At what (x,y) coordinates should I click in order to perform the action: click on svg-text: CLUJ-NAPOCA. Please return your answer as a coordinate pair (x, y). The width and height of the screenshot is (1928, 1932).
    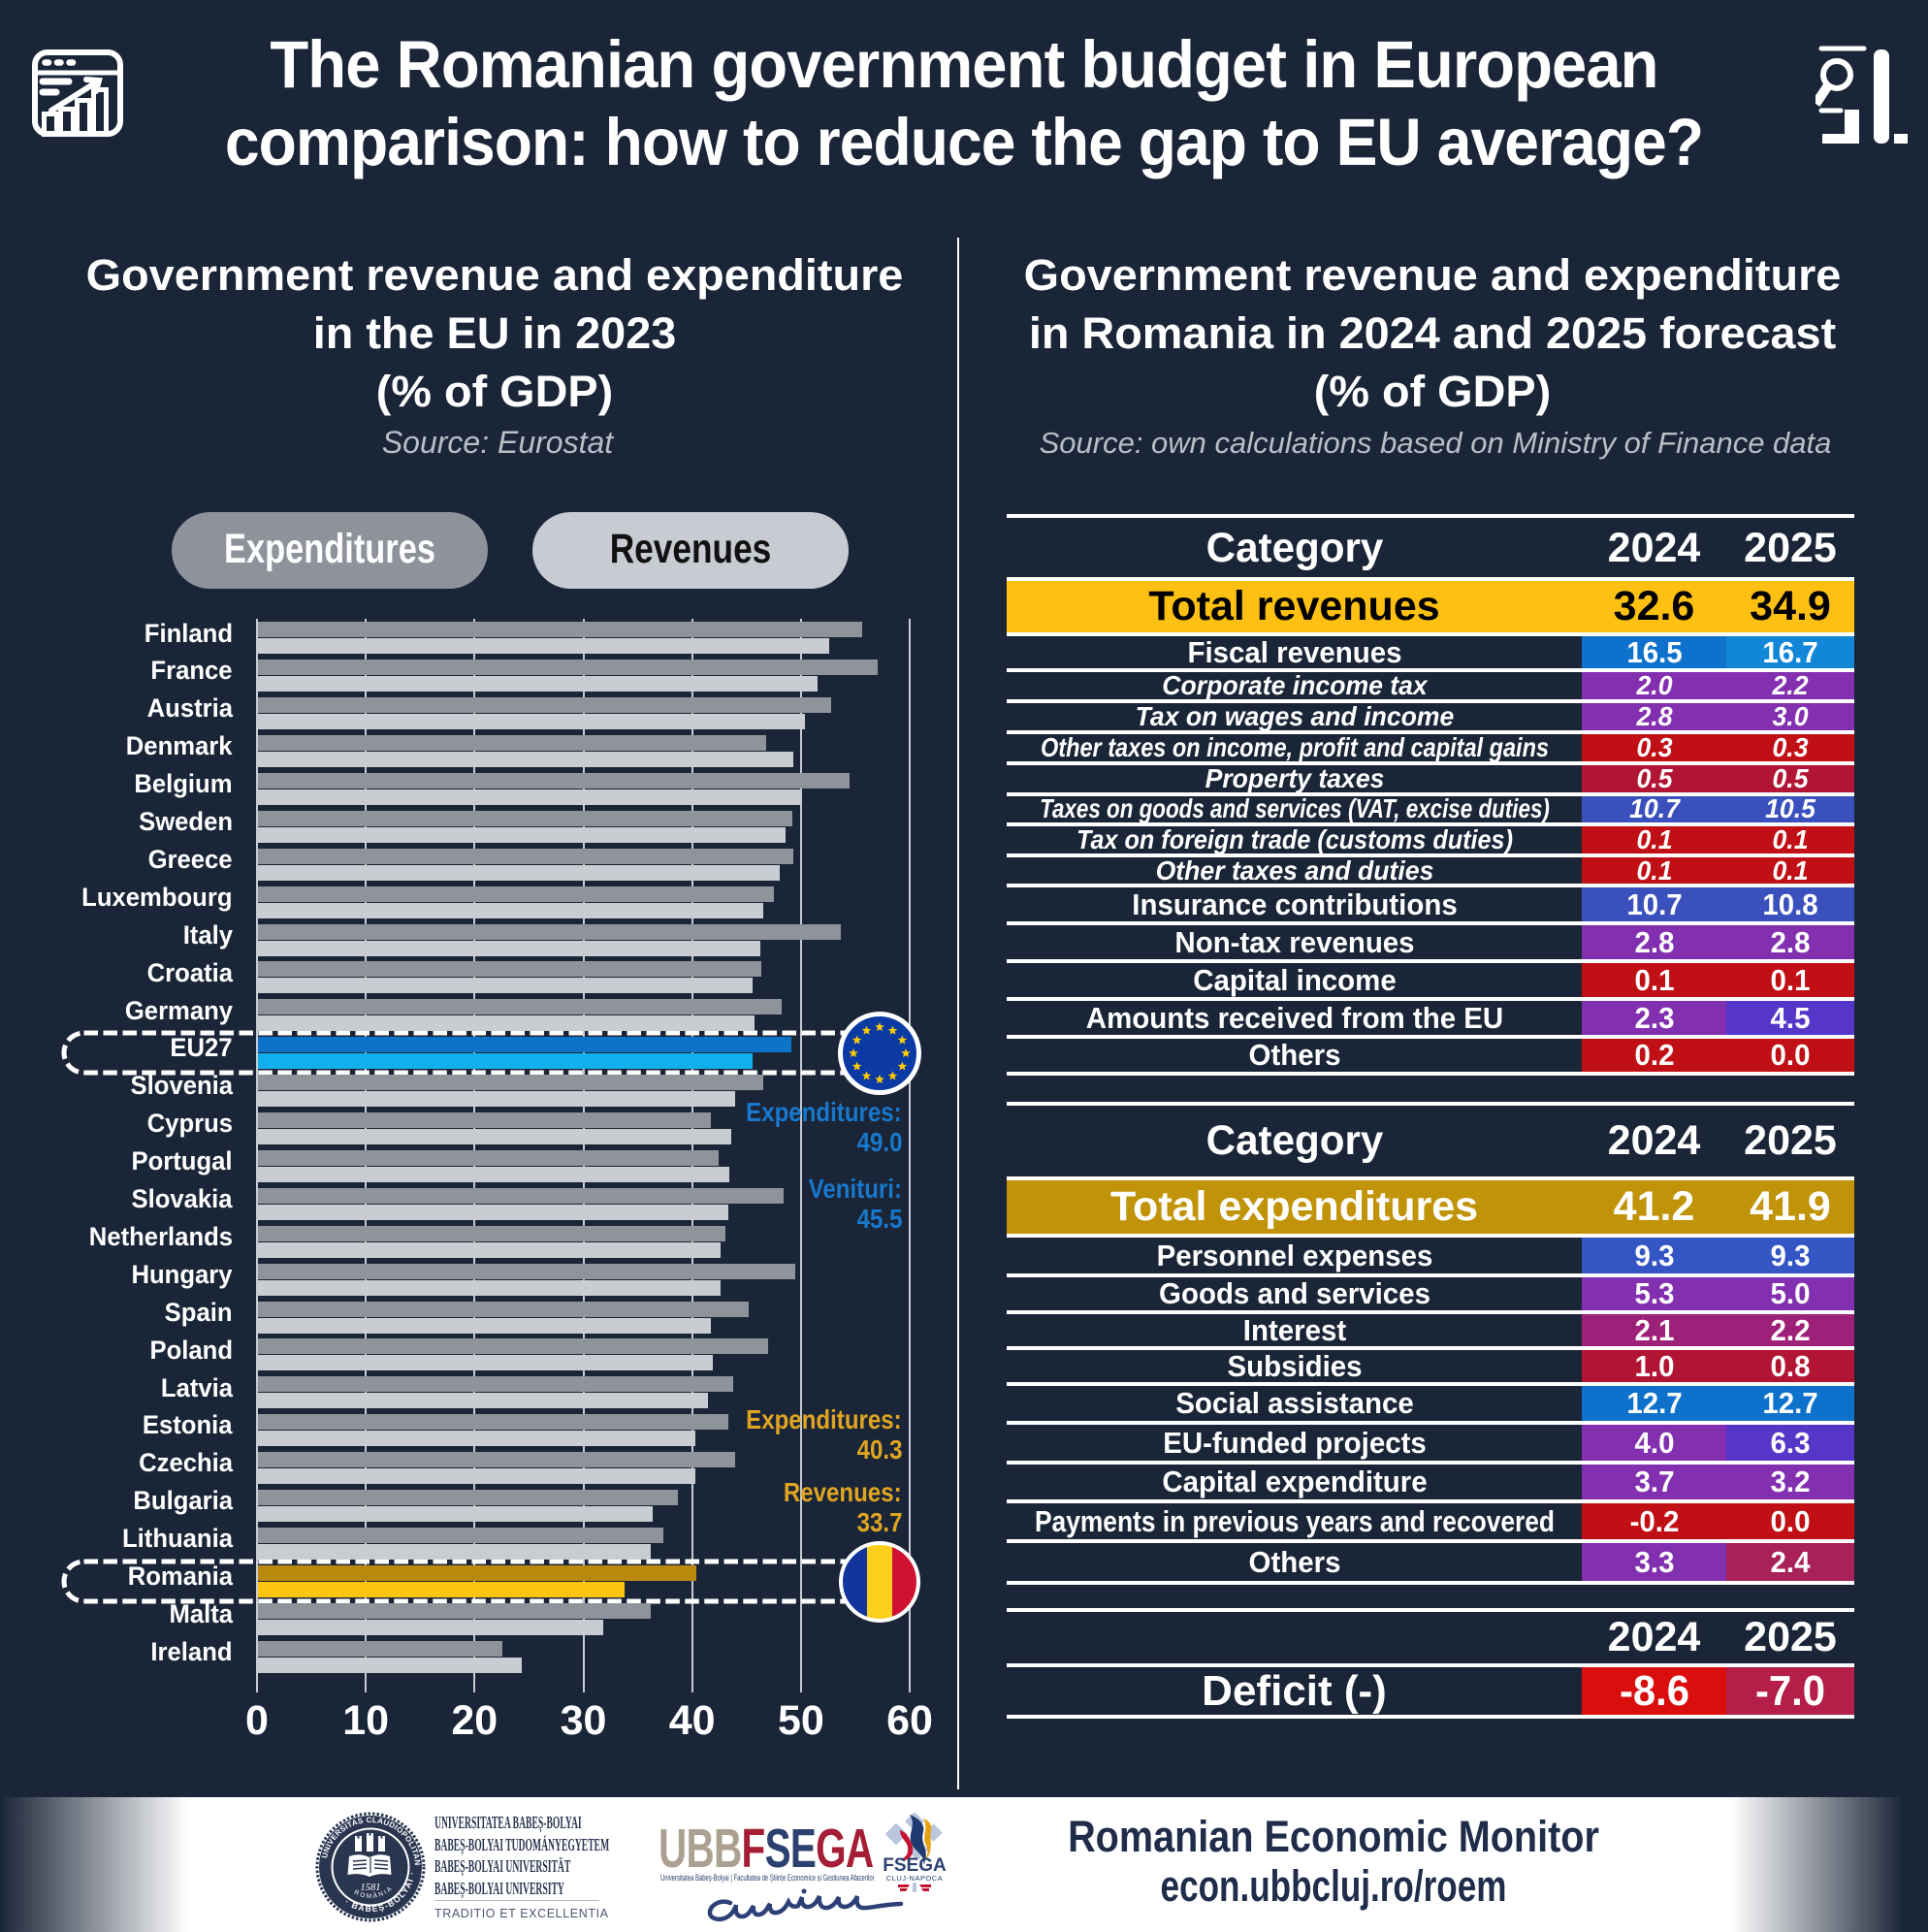
    Looking at the image, I should click on (914, 1878).